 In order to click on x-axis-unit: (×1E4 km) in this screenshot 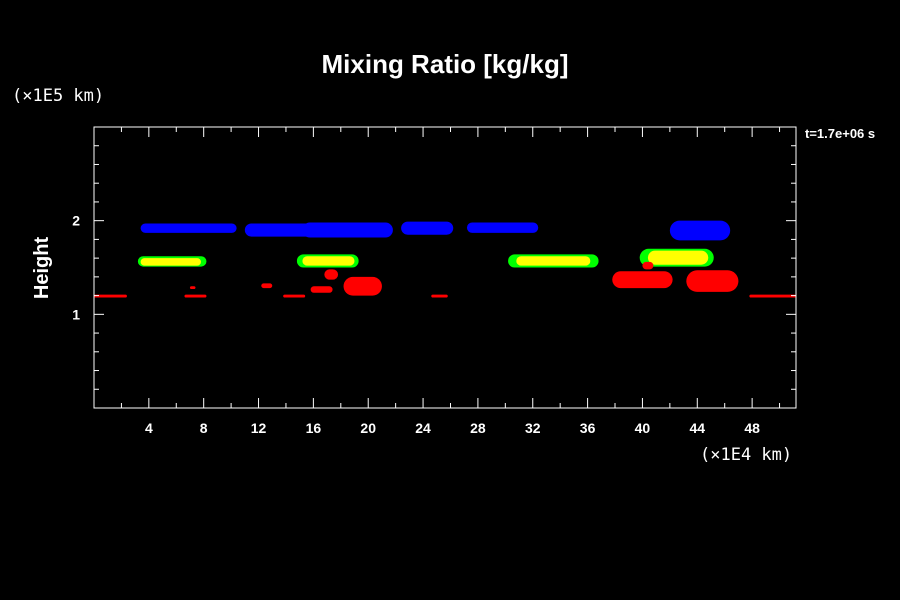, I will do `click(746, 455)`.